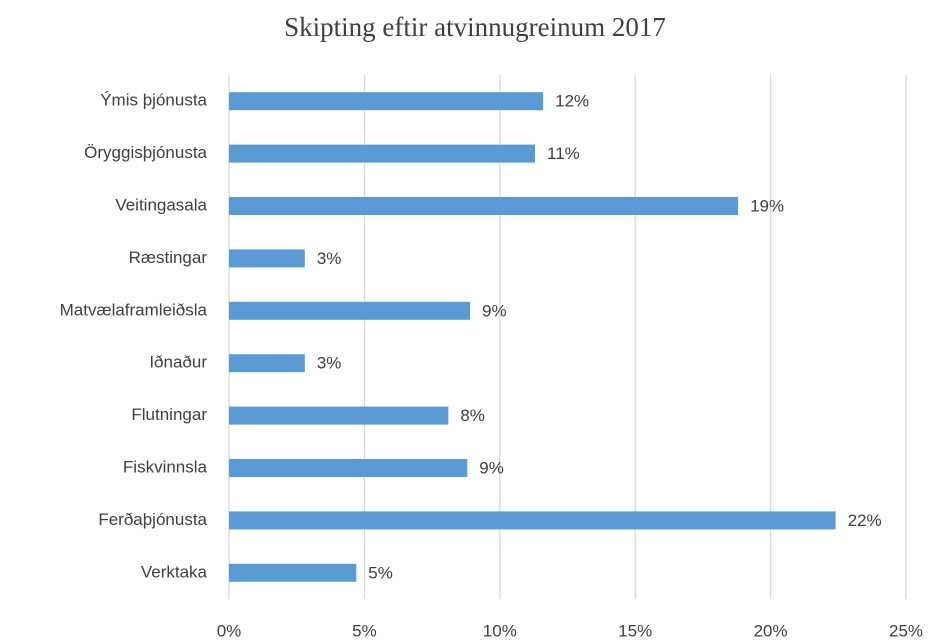 The height and width of the screenshot is (641, 928). I want to click on chart-title: Skipting eftir atvinnugreinum 2017, so click(475, 27).